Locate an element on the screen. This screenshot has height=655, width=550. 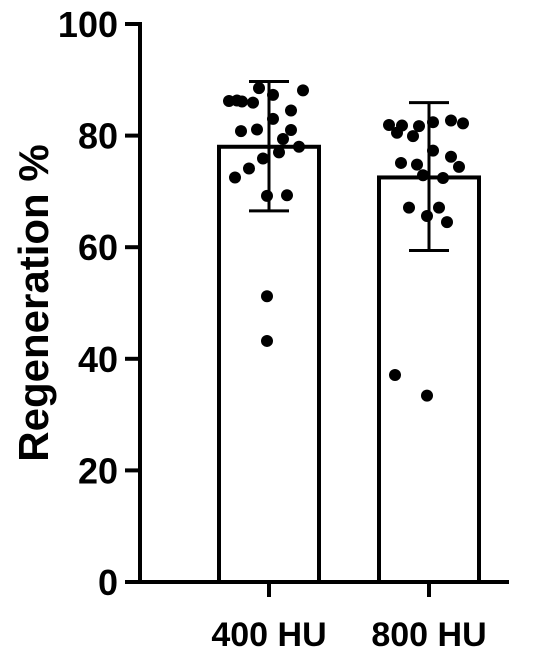
x-tick-label: 400 HU is located at coordinates (268, 635).